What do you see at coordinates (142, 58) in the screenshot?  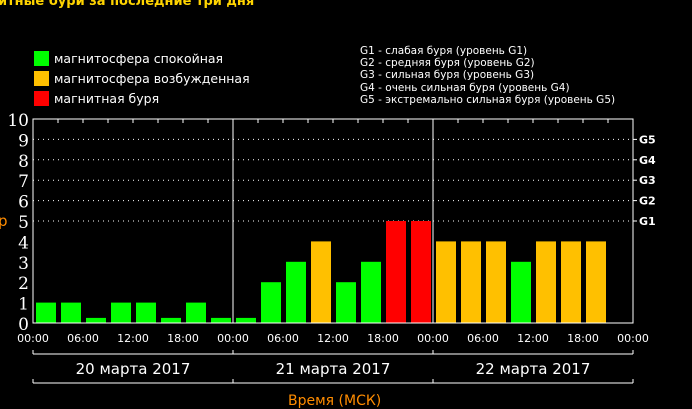 I see `legend-item-quiet: магнитосфера спокойная` at bounding box center [142, 58].